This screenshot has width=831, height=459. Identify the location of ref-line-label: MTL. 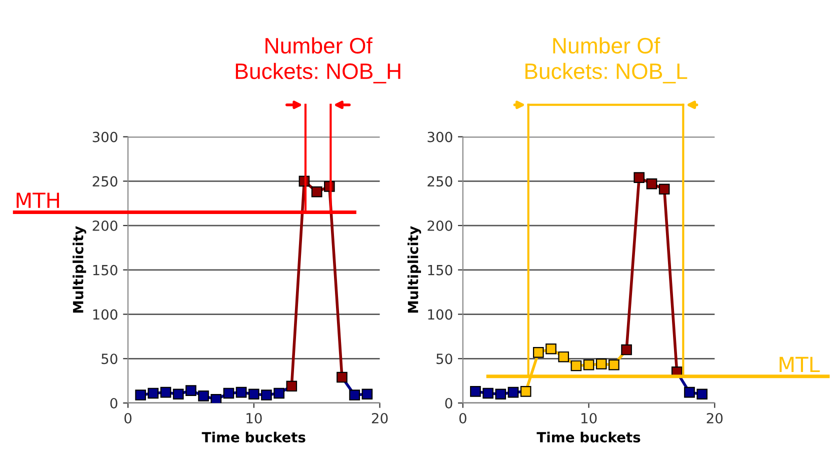
(800, 364).